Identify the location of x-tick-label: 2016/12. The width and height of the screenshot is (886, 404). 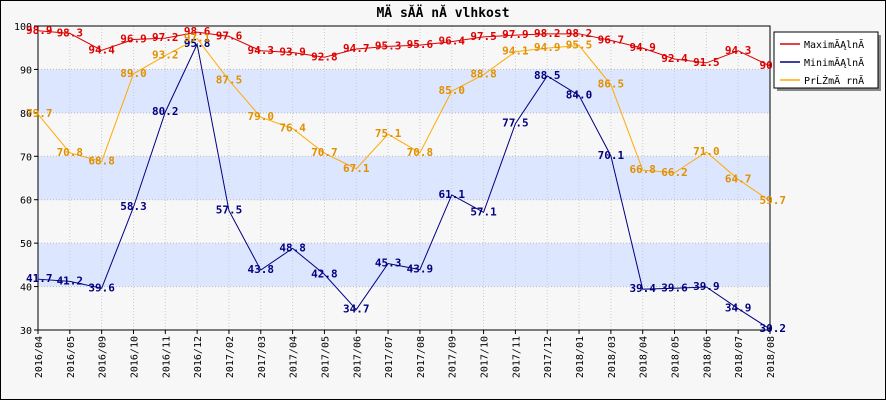
(198, 357).